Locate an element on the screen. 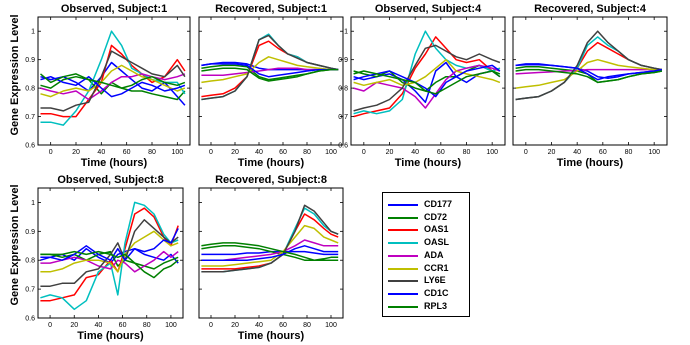 The height and width of the screenshot is (345, 690). legend-label: OAS1 is located at coordinates (436, 229).